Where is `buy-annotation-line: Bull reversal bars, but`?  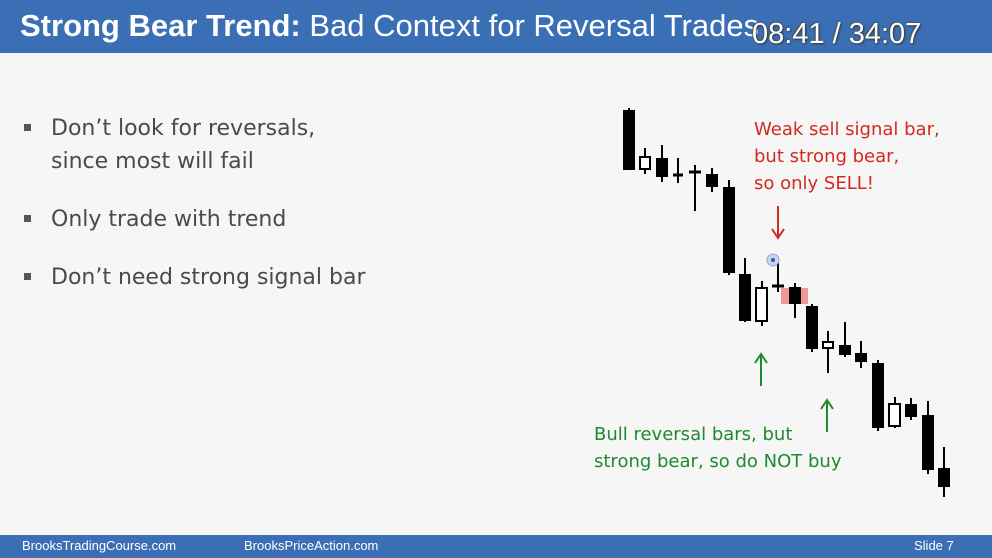 buy-annotation-line: Bull reversal bars, but is located at coordinates (693, 434).